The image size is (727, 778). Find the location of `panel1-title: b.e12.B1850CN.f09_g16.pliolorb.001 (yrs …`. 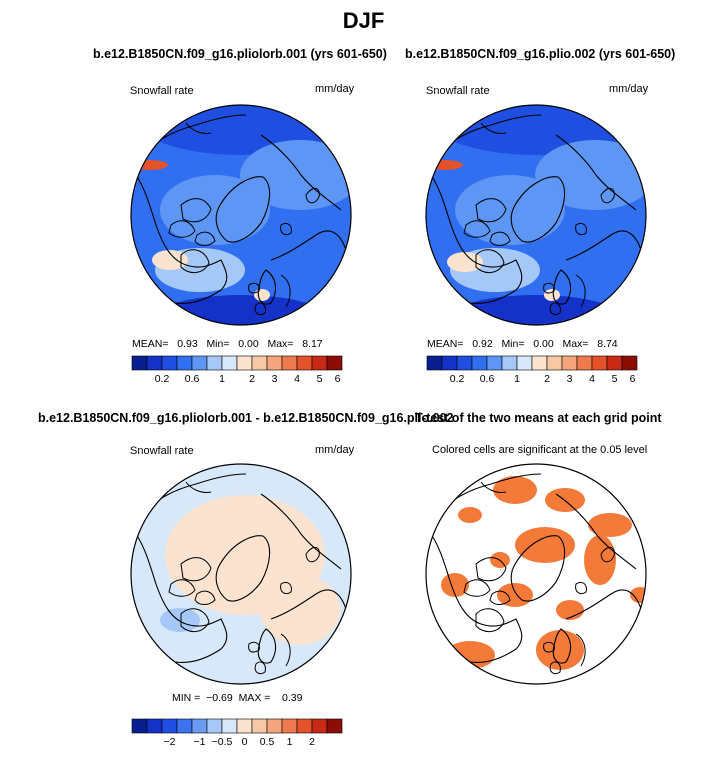

panel1-title: b.e12.B1850CN.f09_g16.pliolorb.001 (yrs … is located at coordinates (240, 54).